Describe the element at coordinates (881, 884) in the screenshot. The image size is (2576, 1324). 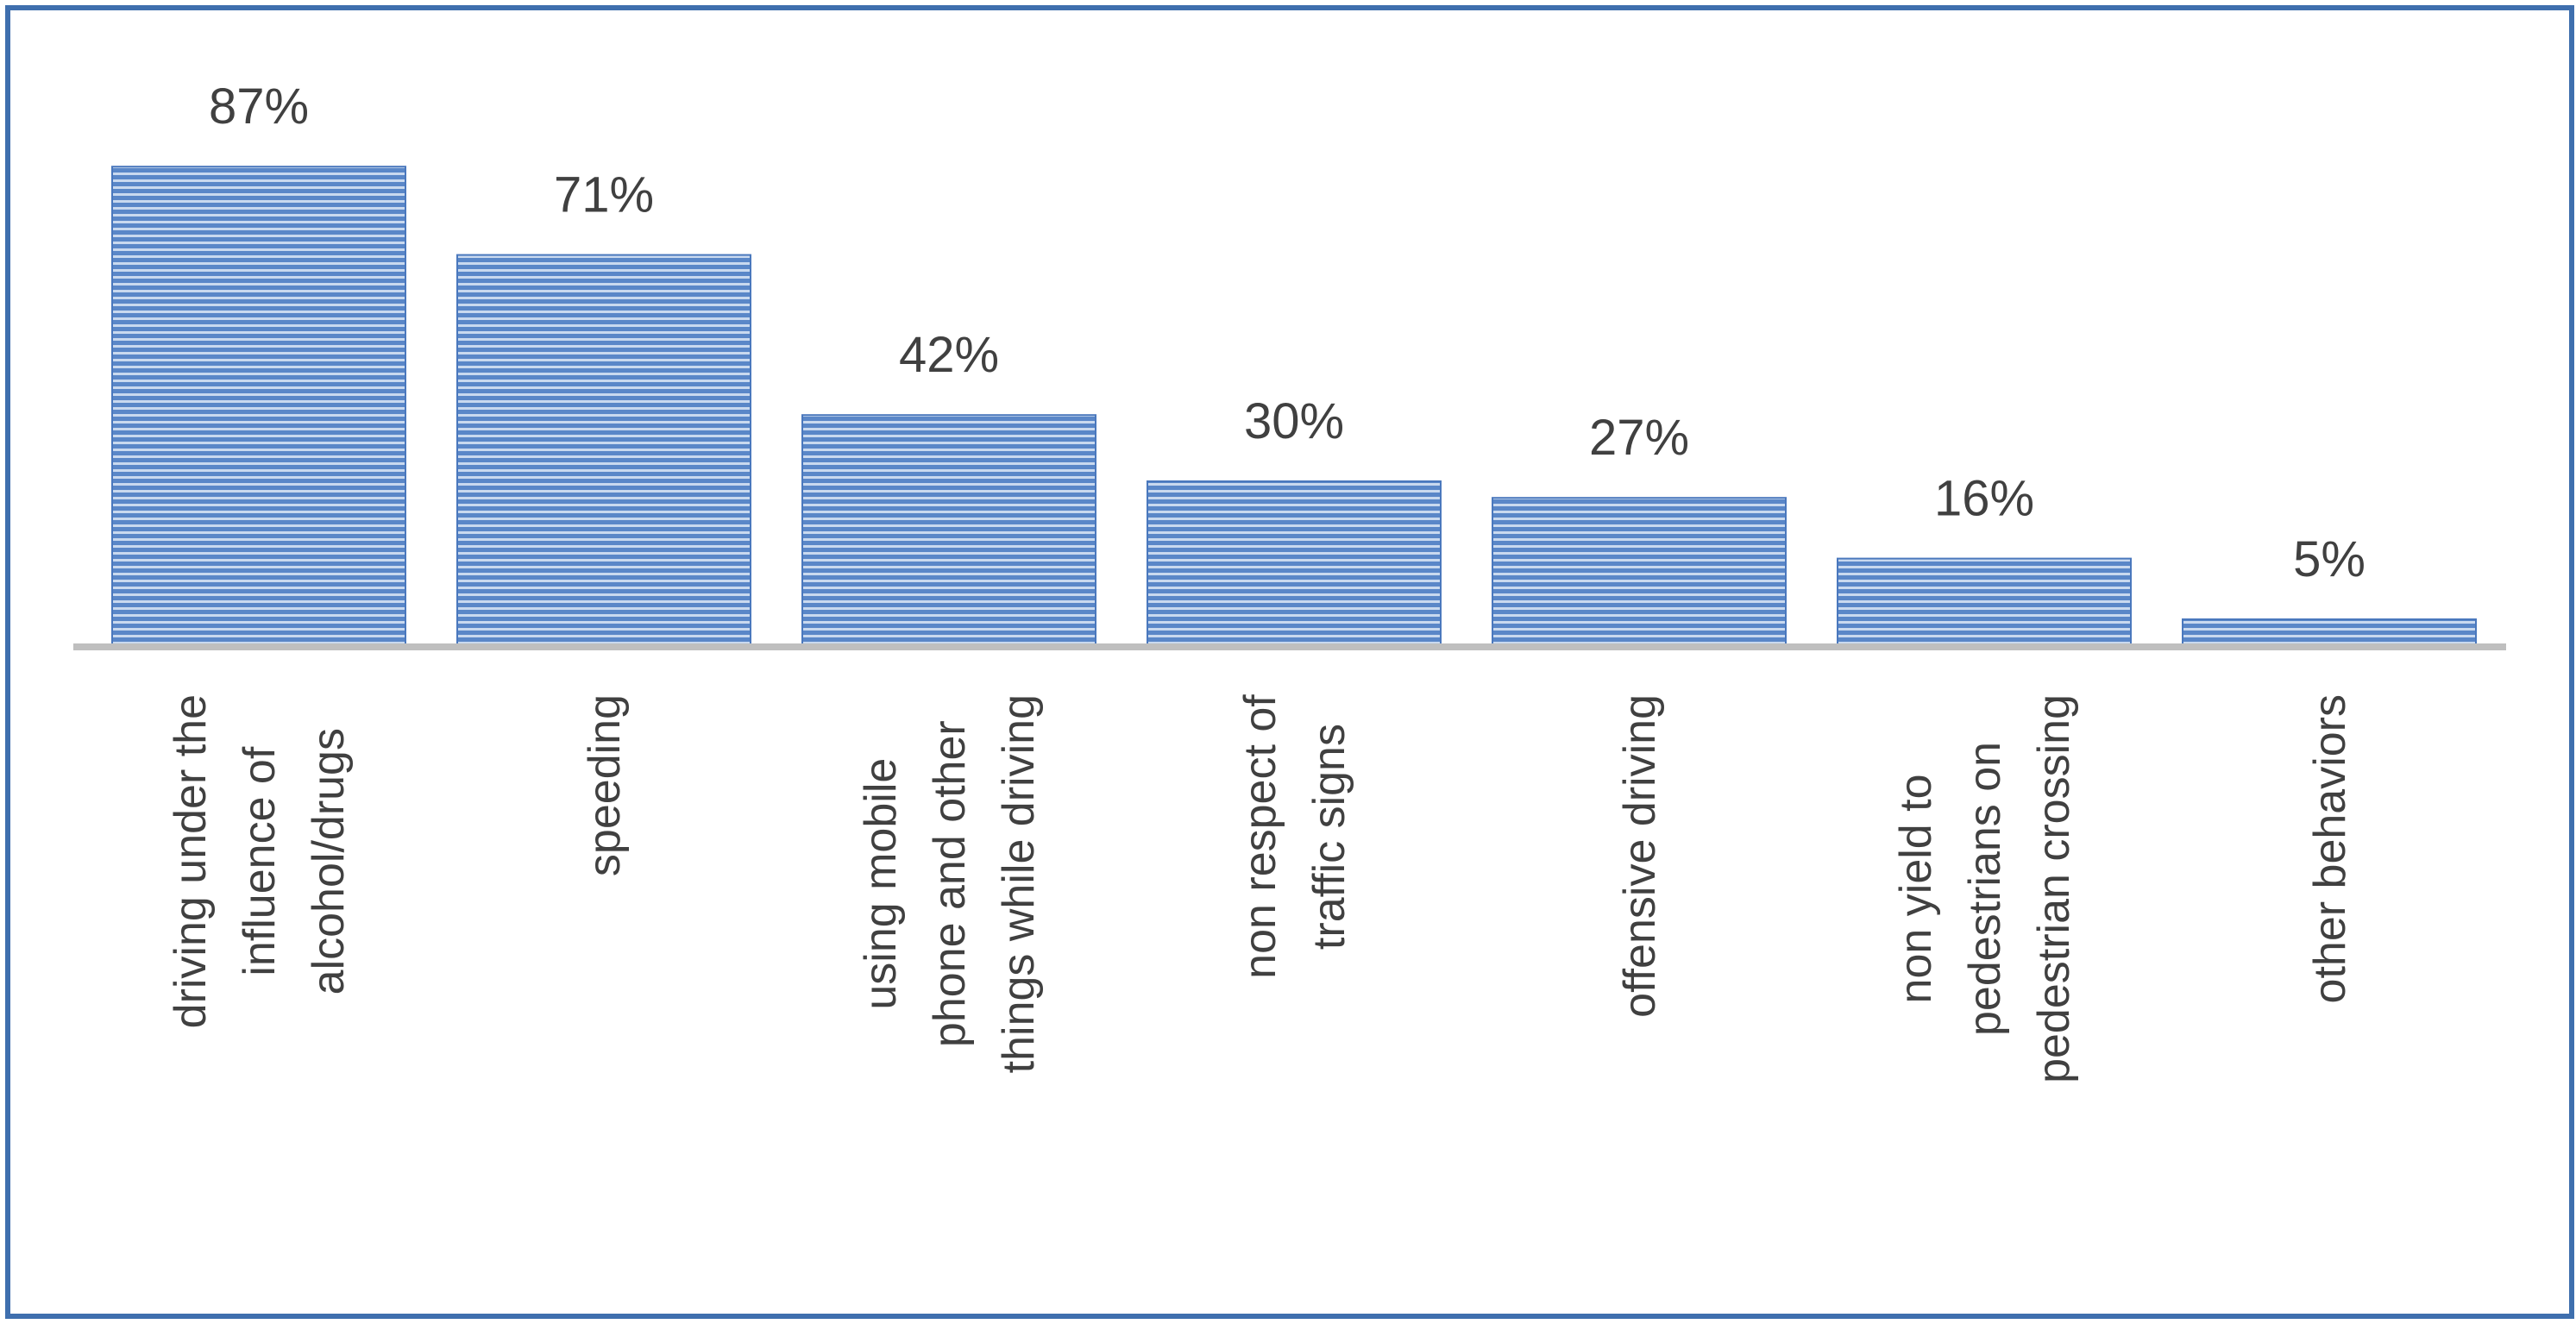
I see `category-label-line: using mobile` at that location.